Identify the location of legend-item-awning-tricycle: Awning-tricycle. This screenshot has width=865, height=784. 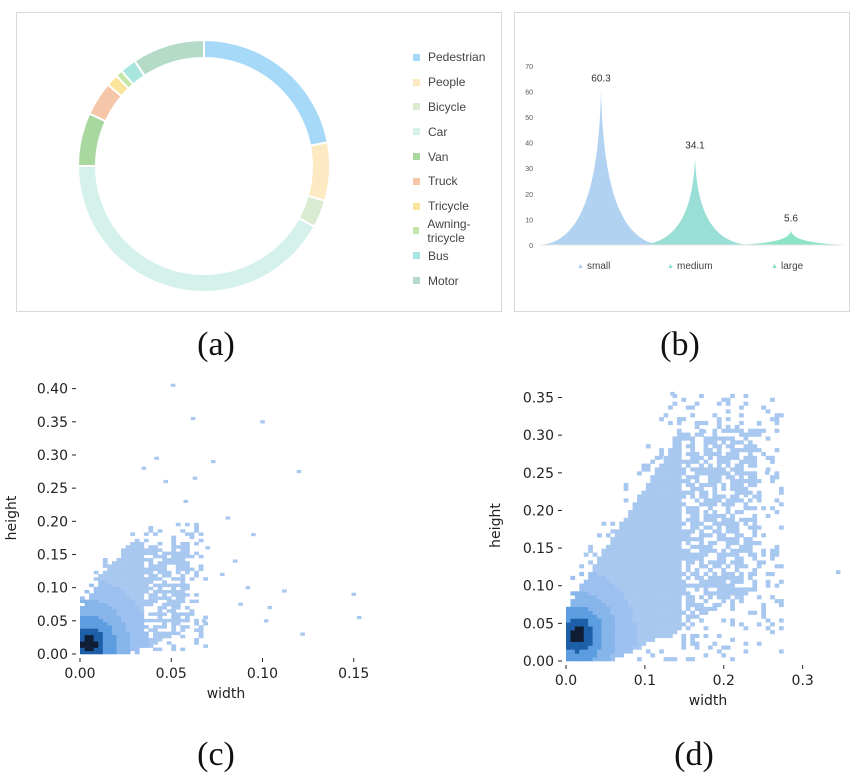
(457, 231).